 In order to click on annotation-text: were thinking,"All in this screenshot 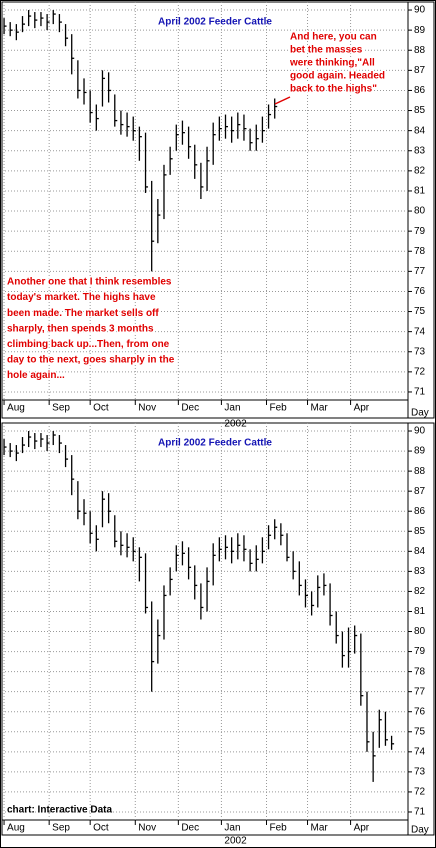, I will do `click(332, 63)`.